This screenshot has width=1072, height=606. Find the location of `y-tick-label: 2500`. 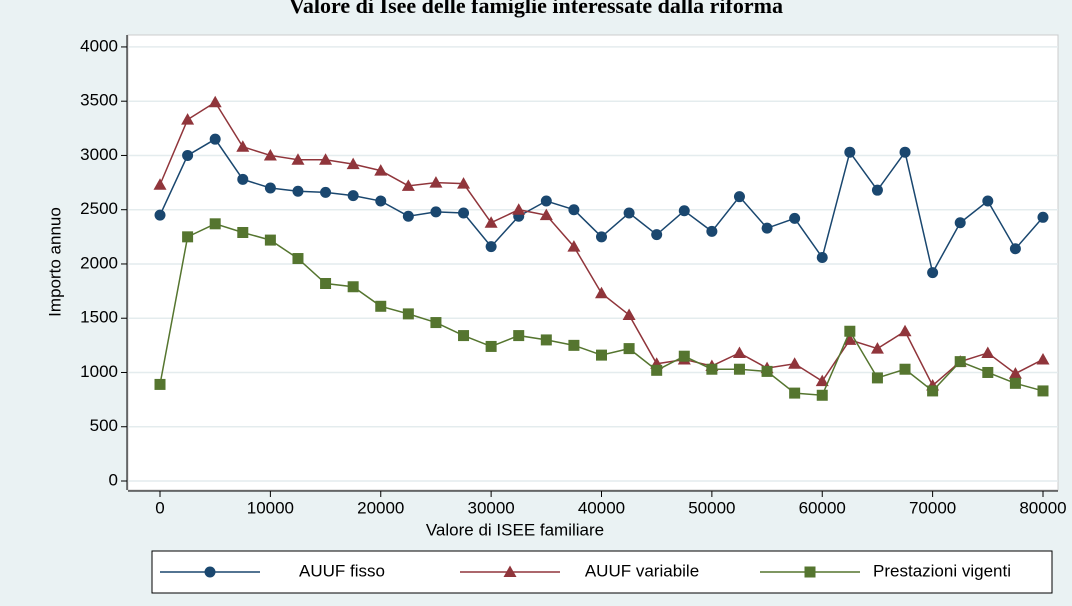

y-tick-label: 2500 is located at coordinates (99, 208).